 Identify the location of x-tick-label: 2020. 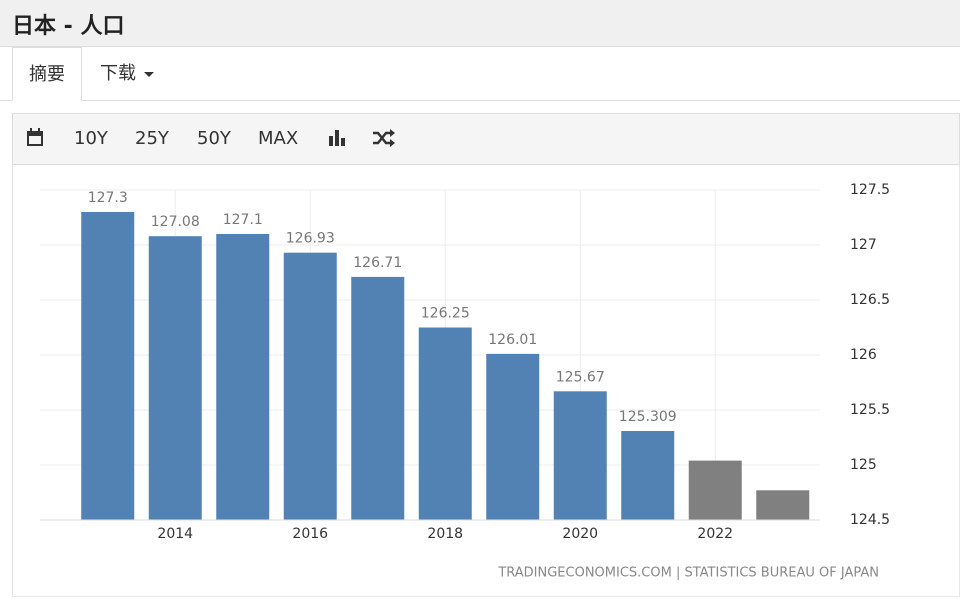
(580, 534).